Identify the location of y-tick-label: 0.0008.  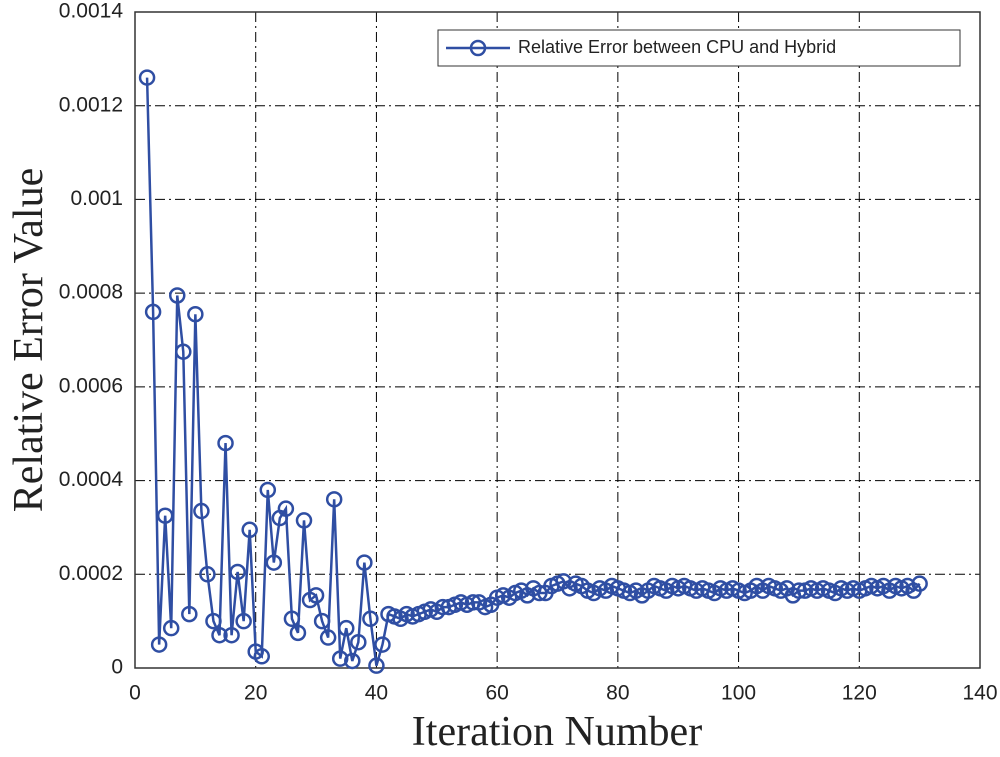
(91, 292).